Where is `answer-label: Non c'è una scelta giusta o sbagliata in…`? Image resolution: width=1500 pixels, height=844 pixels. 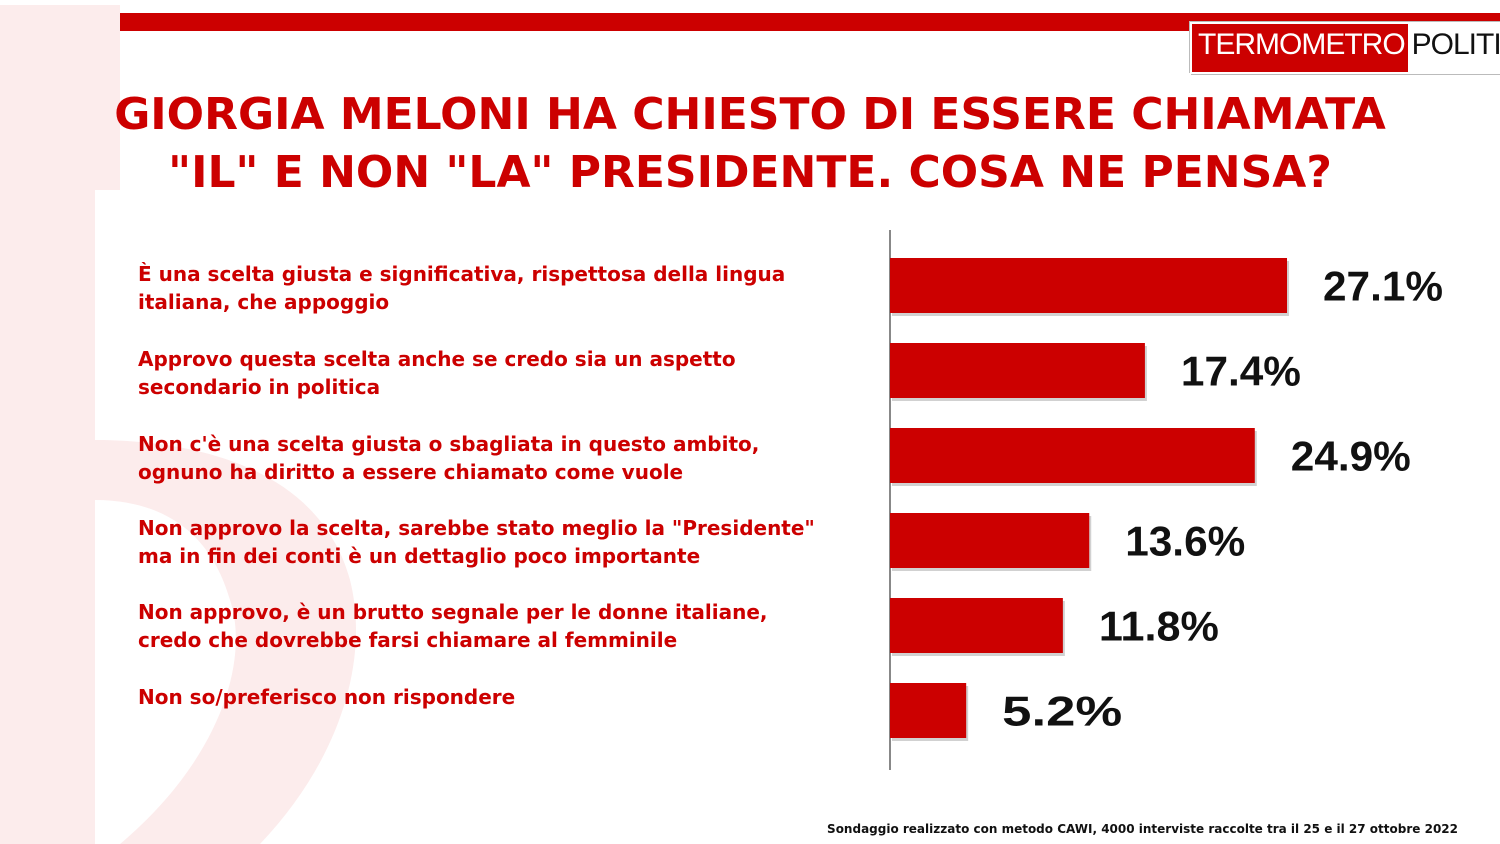 answer-label: Non c'è una scelta giusta o sbagliata in… is located at coordinates (449, 458).